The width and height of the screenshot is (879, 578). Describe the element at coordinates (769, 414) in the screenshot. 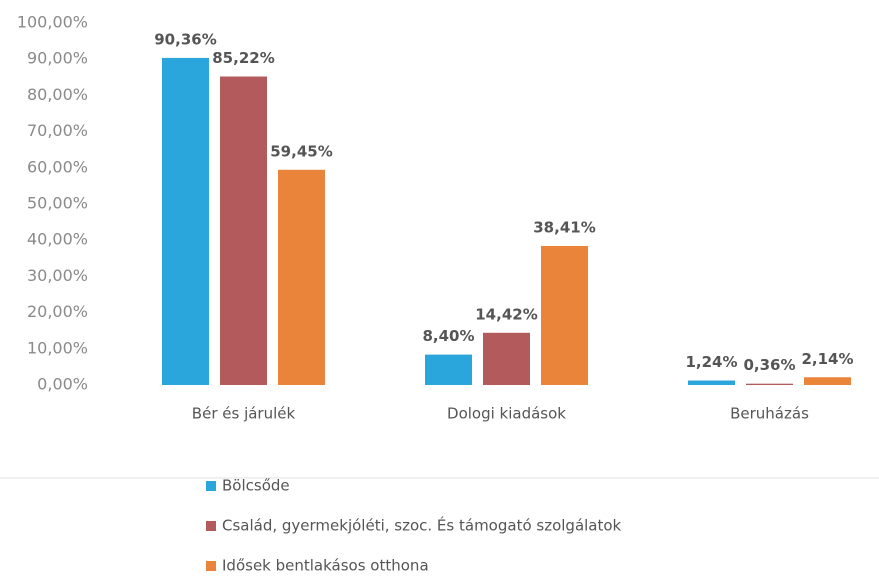

I see `x-tick-label: Beruházás` at that location.